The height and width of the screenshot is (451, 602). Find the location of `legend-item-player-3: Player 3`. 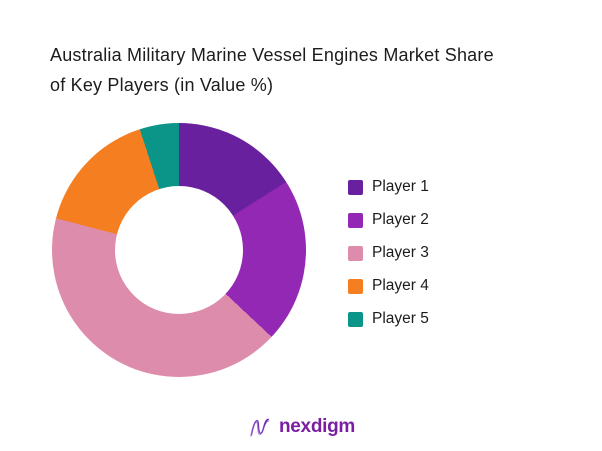

legend-item-player-3: Player 3 is located at coordinates (388, 253).